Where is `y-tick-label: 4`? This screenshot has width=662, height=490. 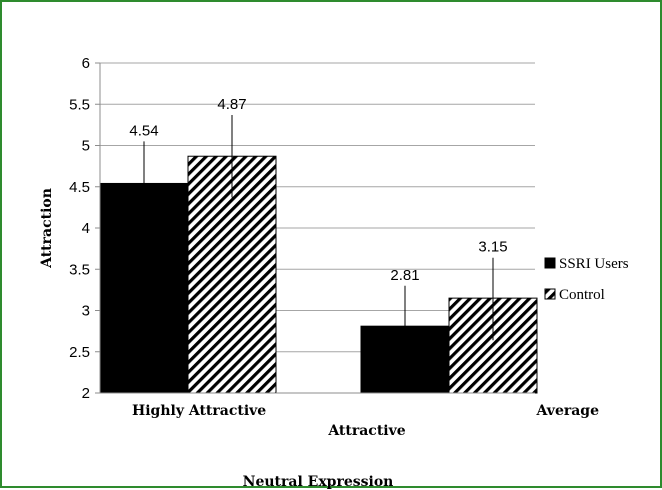
y-tick-label: 4 is located at coordinates (86, 228).